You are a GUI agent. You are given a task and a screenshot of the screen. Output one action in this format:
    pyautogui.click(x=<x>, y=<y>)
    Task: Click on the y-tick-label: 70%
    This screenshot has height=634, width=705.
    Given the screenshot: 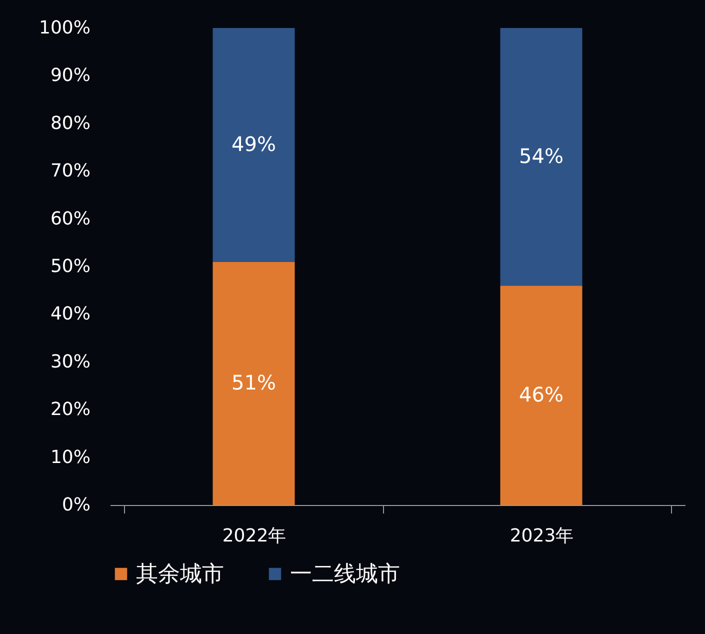 What is the action you would take?
    pyautogui.click(x=70, y=171)
    